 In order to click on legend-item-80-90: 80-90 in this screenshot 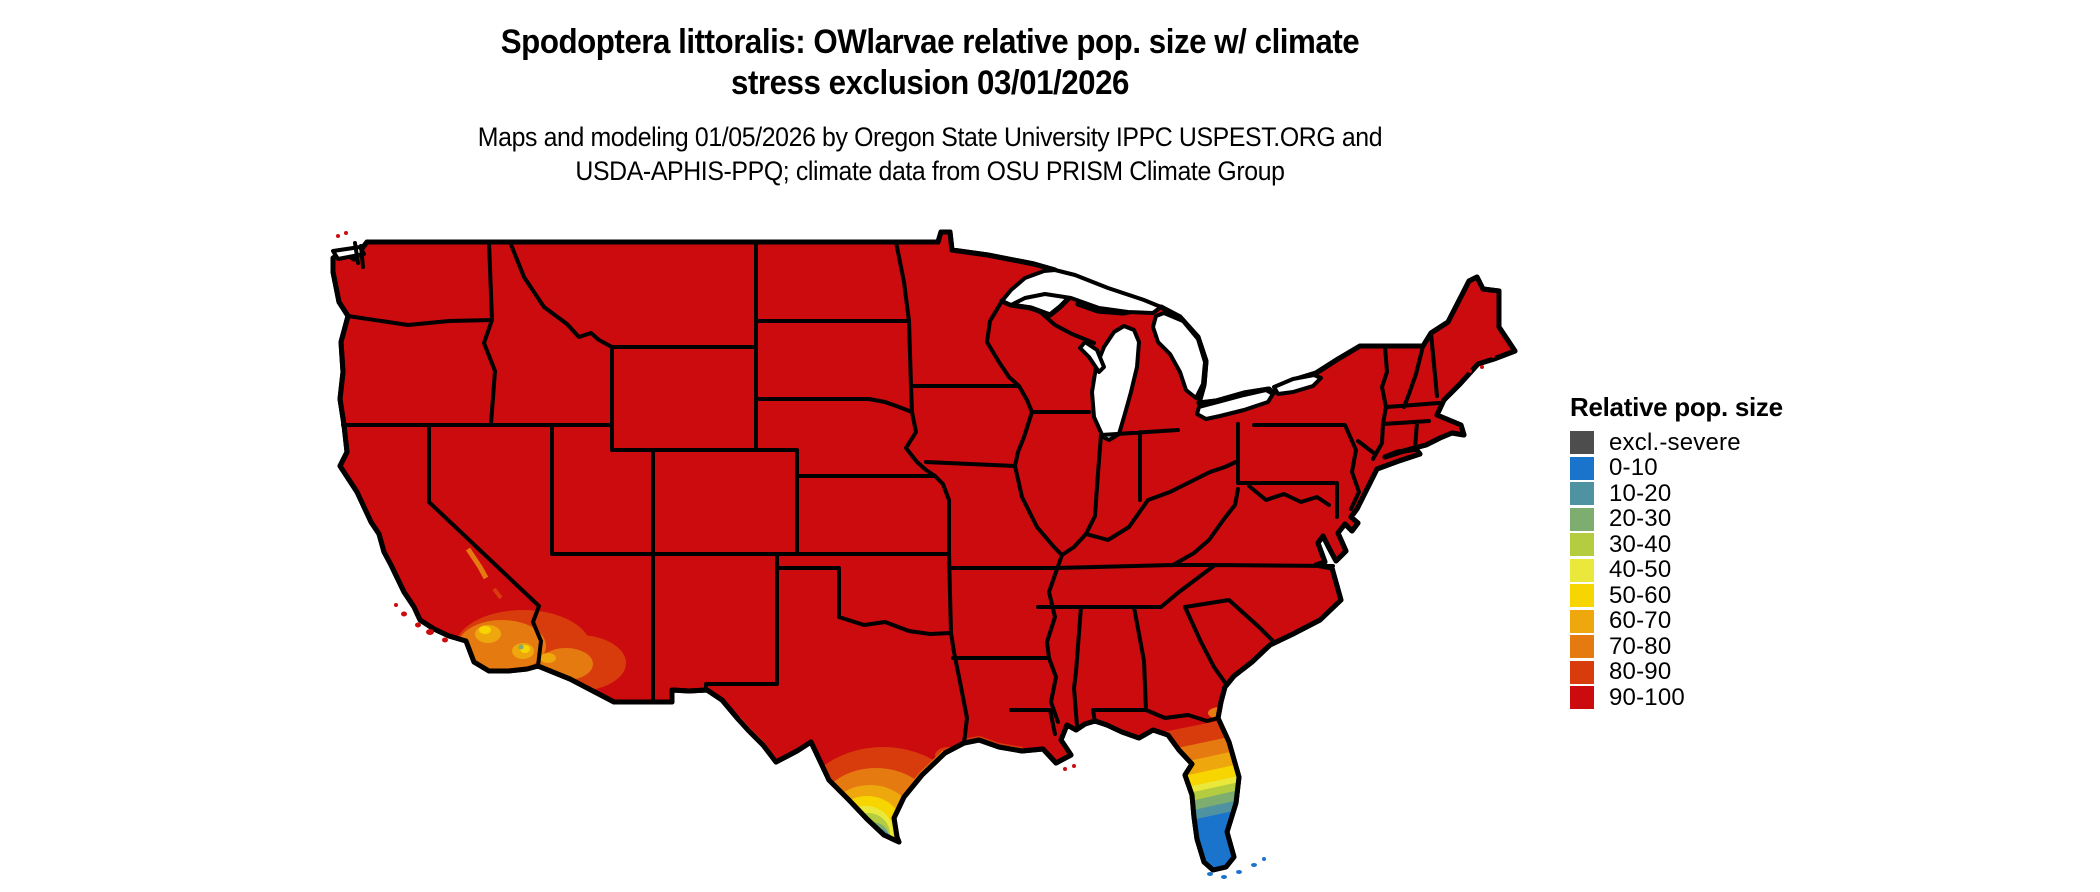, I will do `click(1720, 672)`.